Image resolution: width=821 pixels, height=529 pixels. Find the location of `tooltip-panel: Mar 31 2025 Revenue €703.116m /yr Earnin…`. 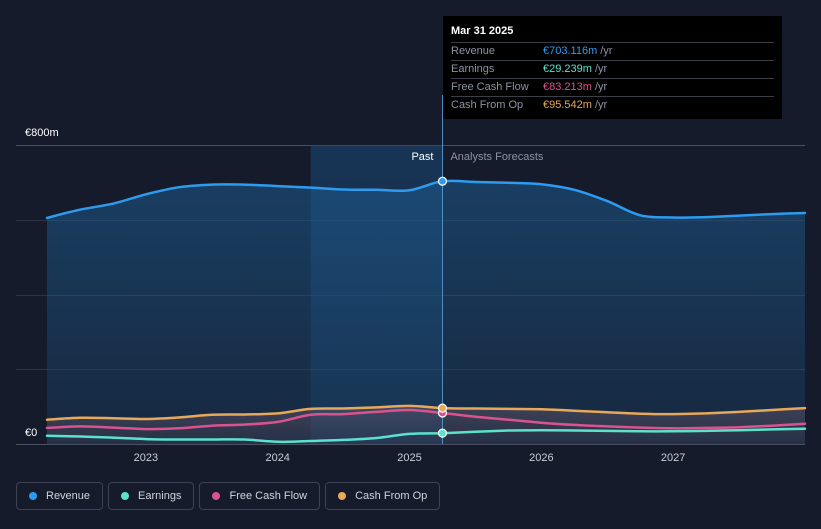

tooltip-panel: Mar 31 2025 Revenue €703.116m /yr Earnin… is located at coordinates (612, 67).